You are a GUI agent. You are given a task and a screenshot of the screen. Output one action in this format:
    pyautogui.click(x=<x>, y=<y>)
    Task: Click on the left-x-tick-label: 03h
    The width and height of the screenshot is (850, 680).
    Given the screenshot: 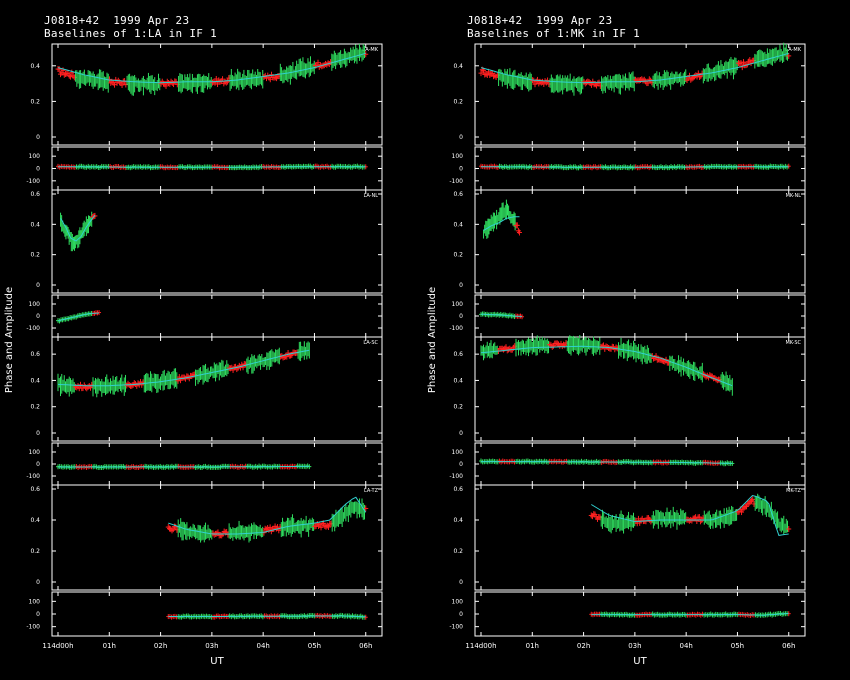 What is the action you would take?
    pyautogui.click(x=211, y=646)
    